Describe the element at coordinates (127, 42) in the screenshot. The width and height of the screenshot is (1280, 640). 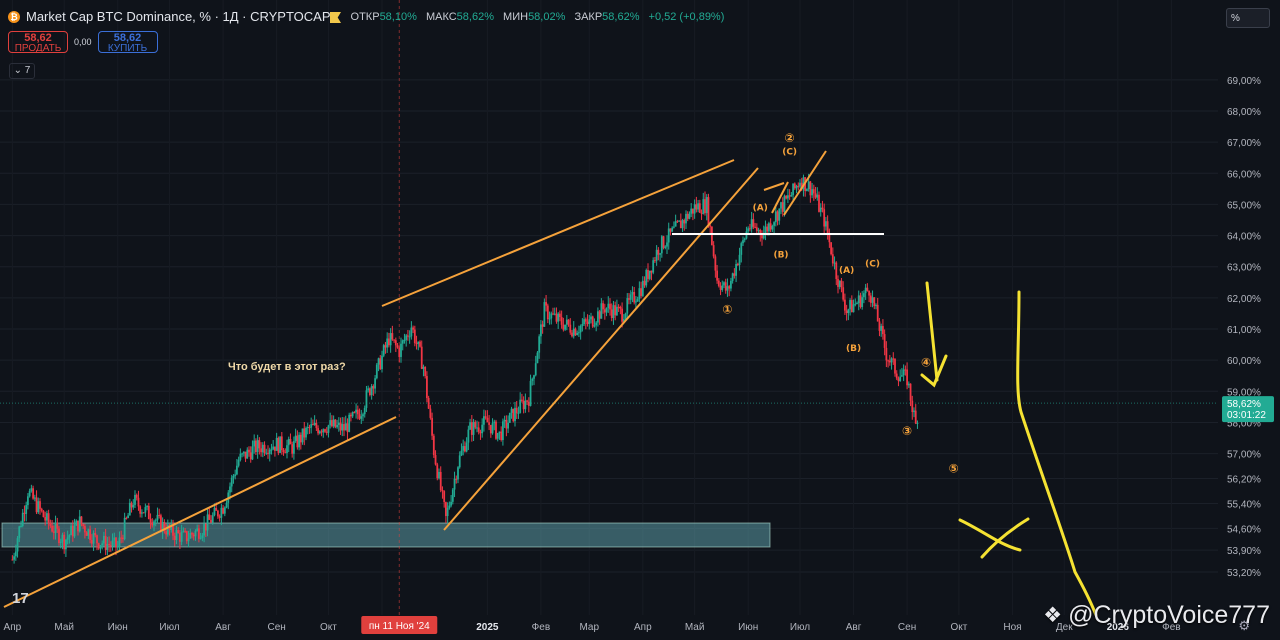
I see `buy-button: 58,62 КУПИТЬ` at that location.